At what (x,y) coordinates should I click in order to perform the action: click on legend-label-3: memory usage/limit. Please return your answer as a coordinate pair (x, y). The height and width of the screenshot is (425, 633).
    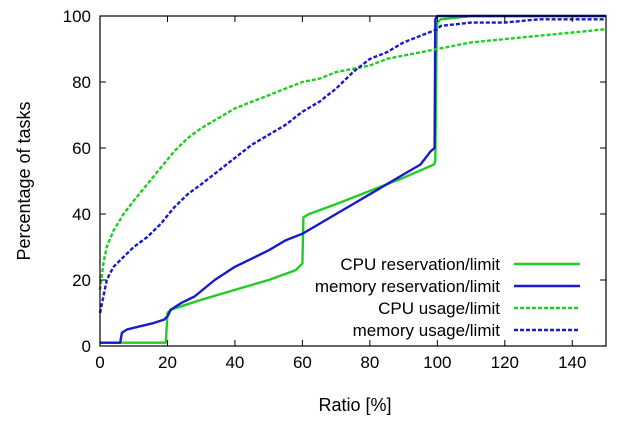
    Looking at the image, I should click on (427, 330).